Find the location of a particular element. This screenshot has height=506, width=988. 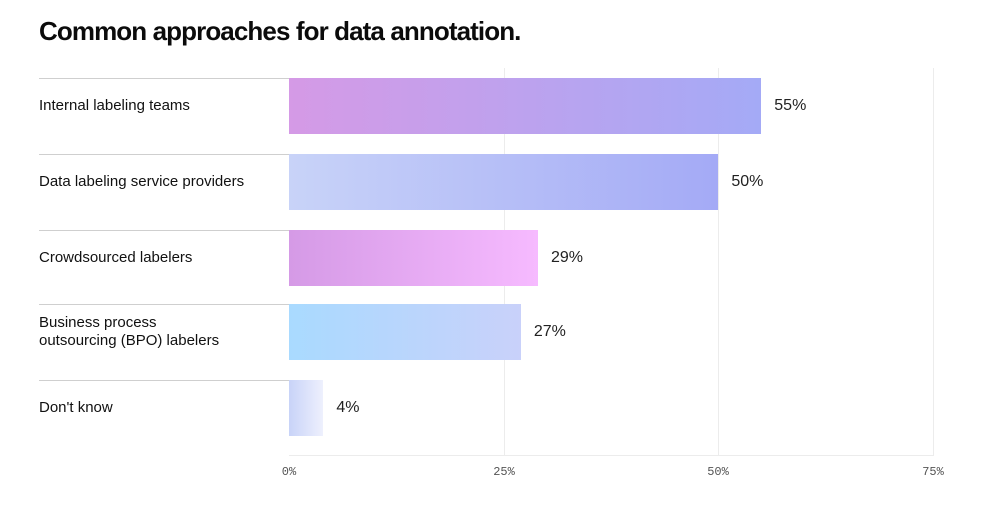

x-tick-label: 0% is located at coordinates (289, 472).